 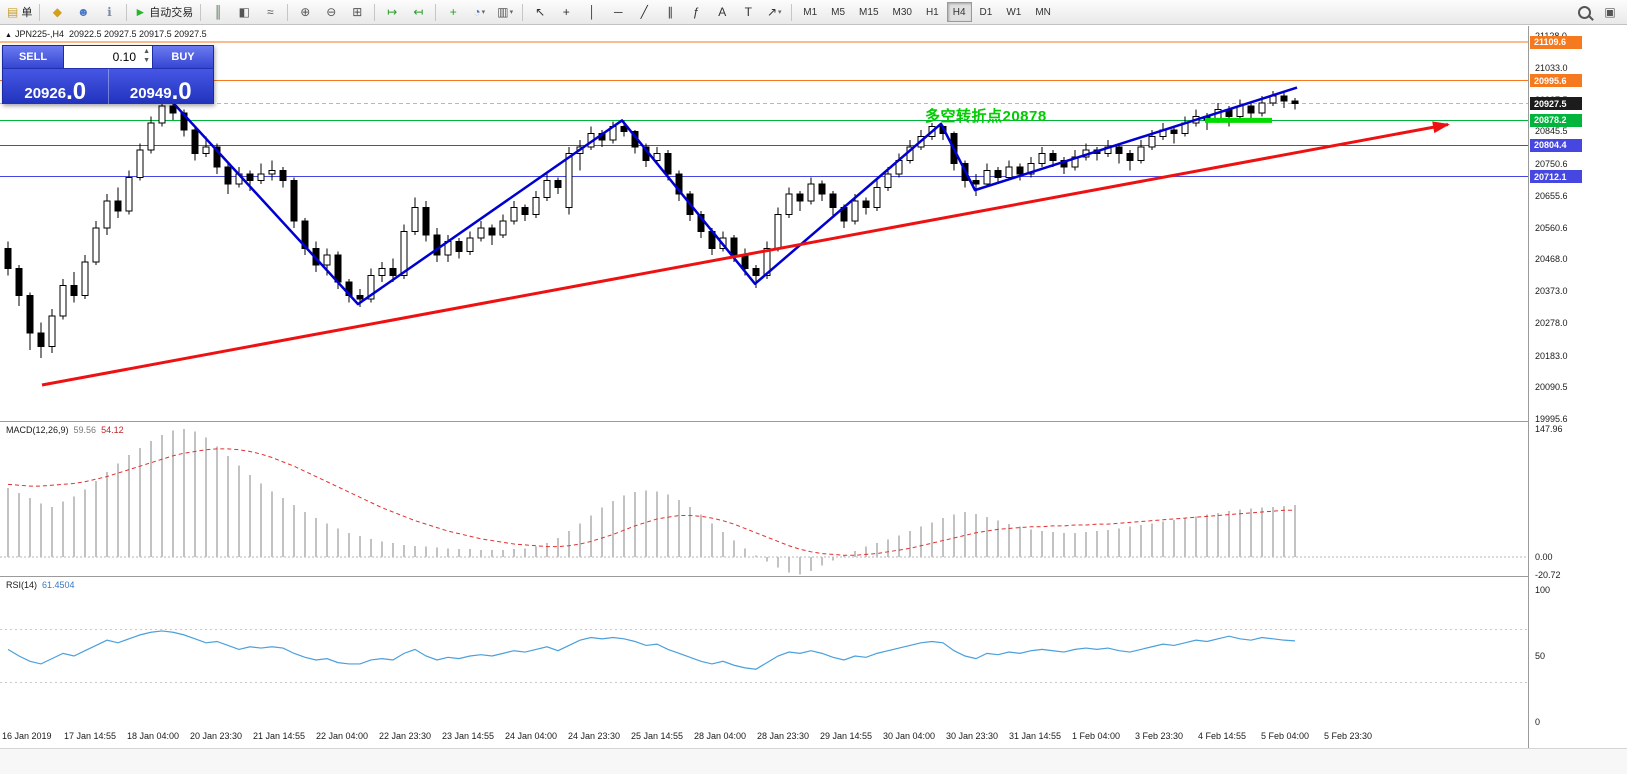 I want to click on timeframe-m1: M1, so click(x=810, y=12).